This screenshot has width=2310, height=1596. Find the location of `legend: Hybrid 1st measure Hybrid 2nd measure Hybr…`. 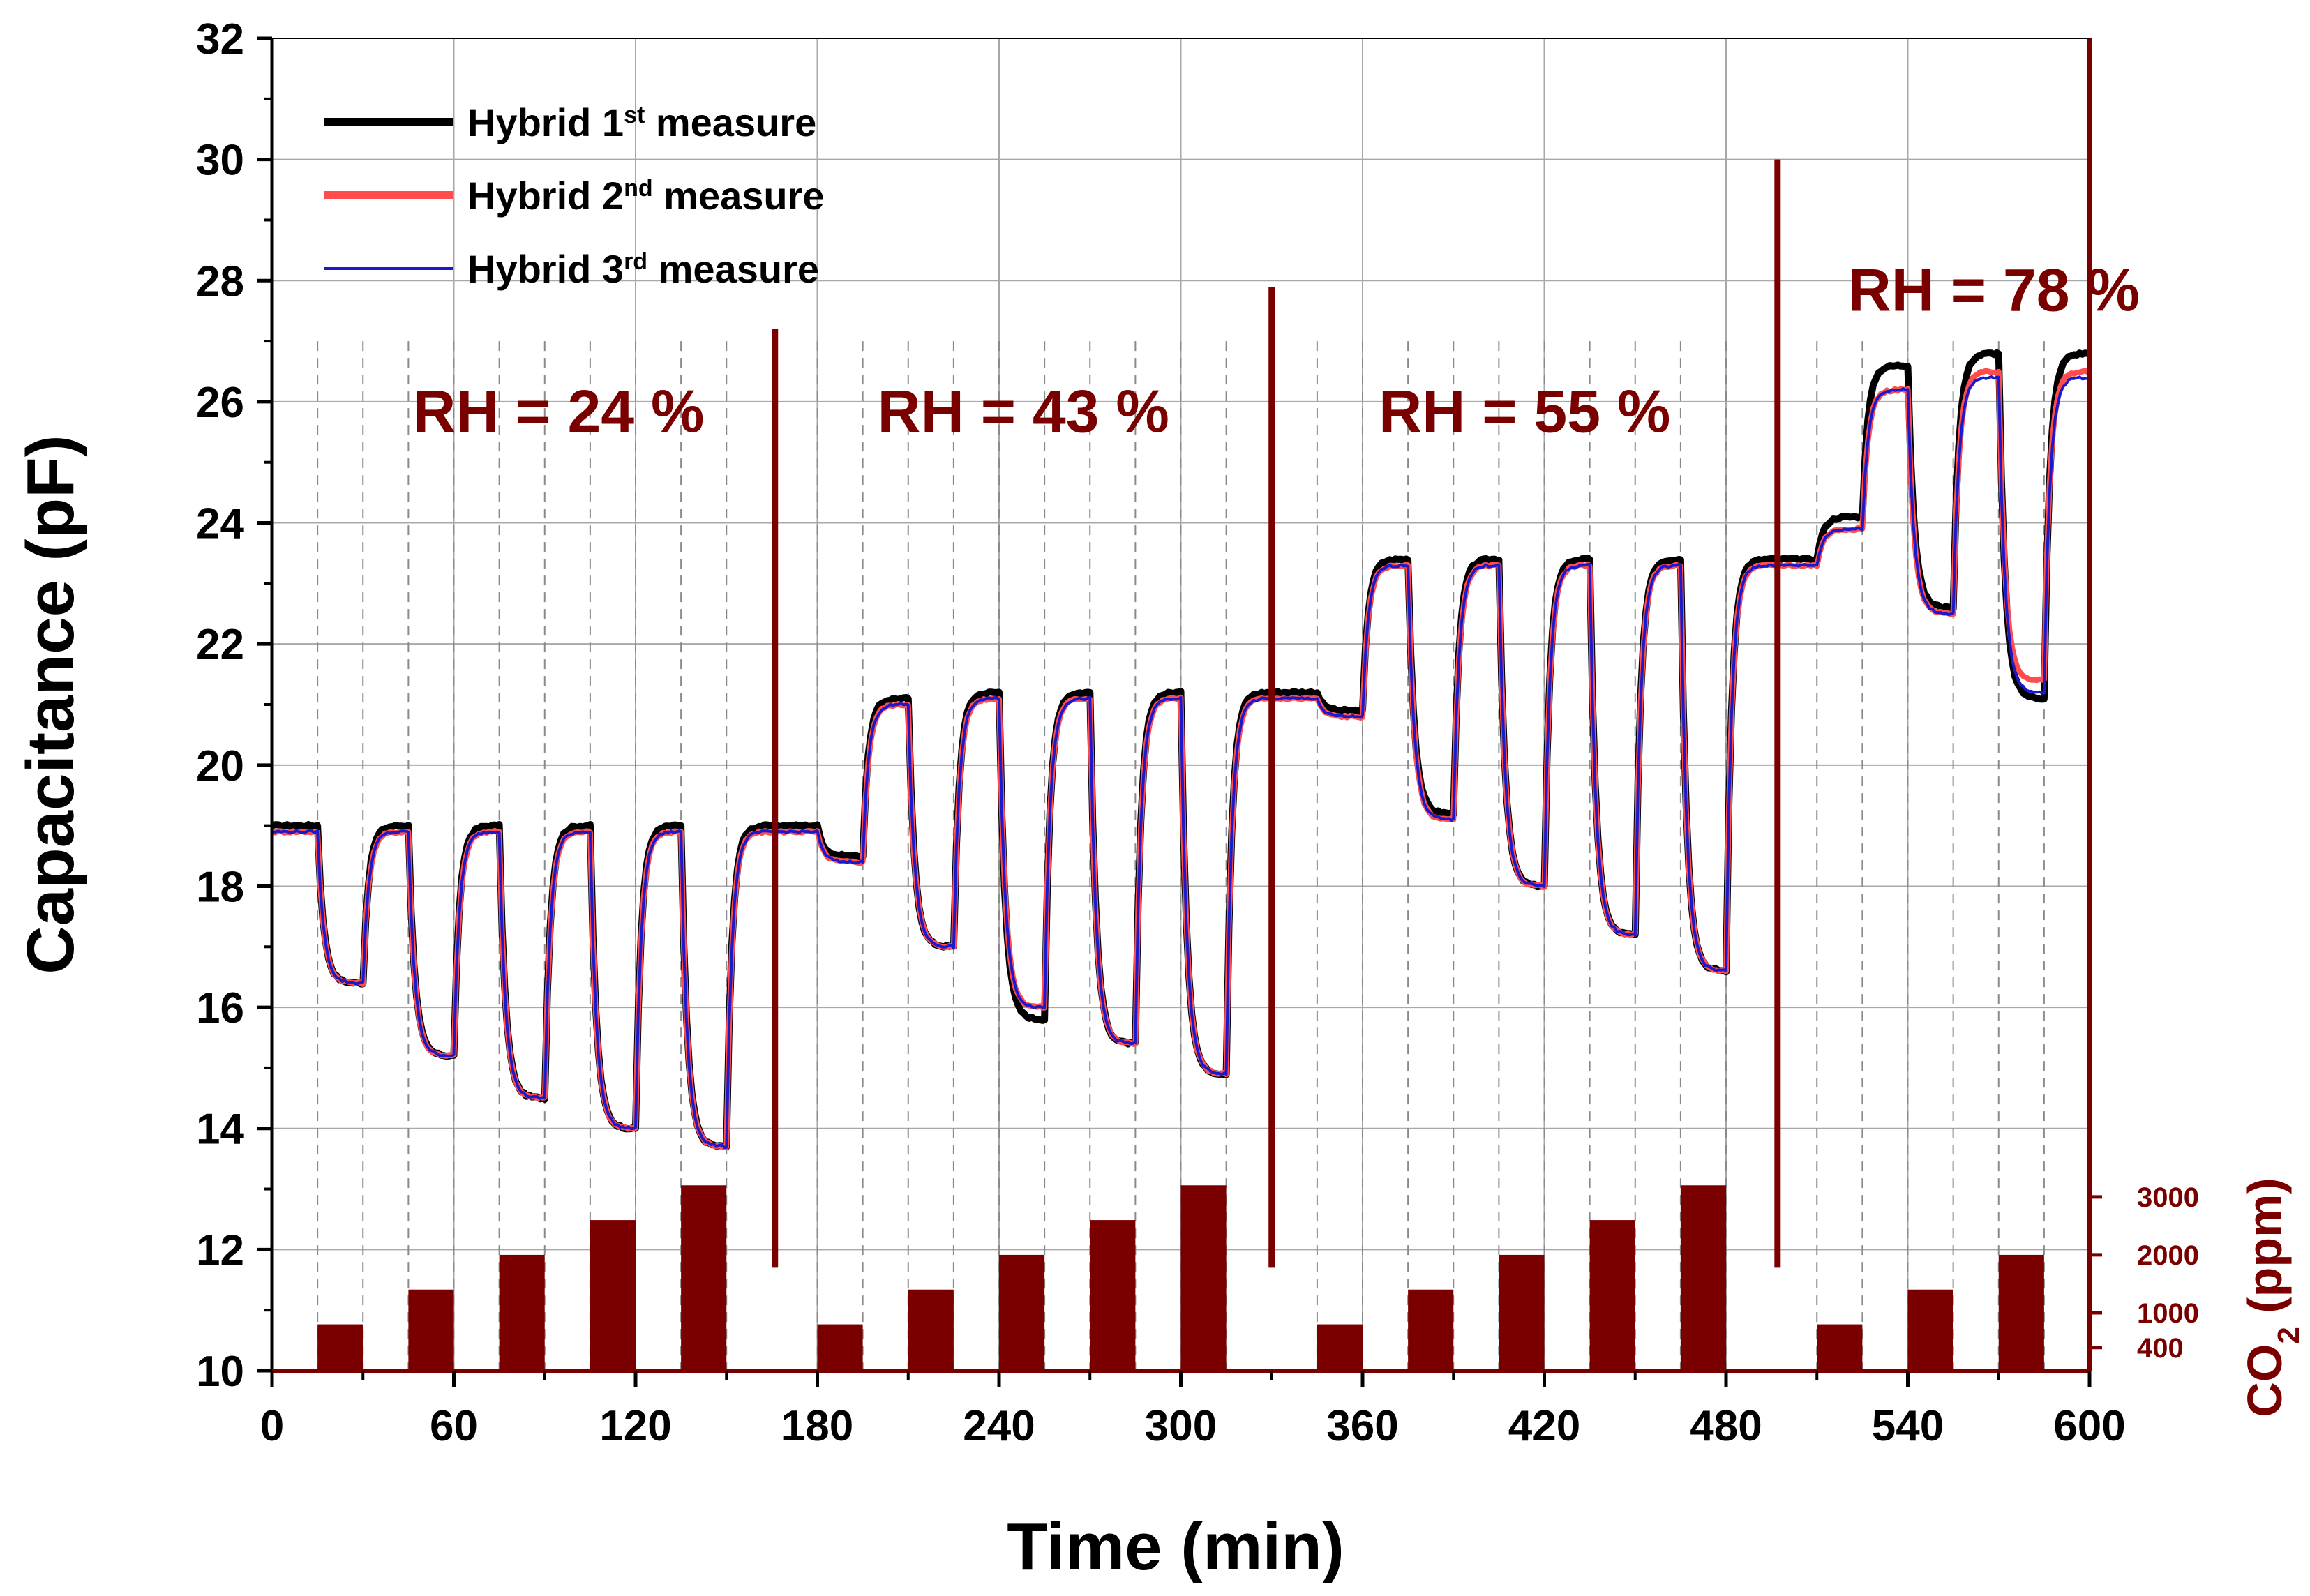

legend: Hybrid 1st measure Hybrid 2nd measure Hybr… is located at coordinates (574, 196).